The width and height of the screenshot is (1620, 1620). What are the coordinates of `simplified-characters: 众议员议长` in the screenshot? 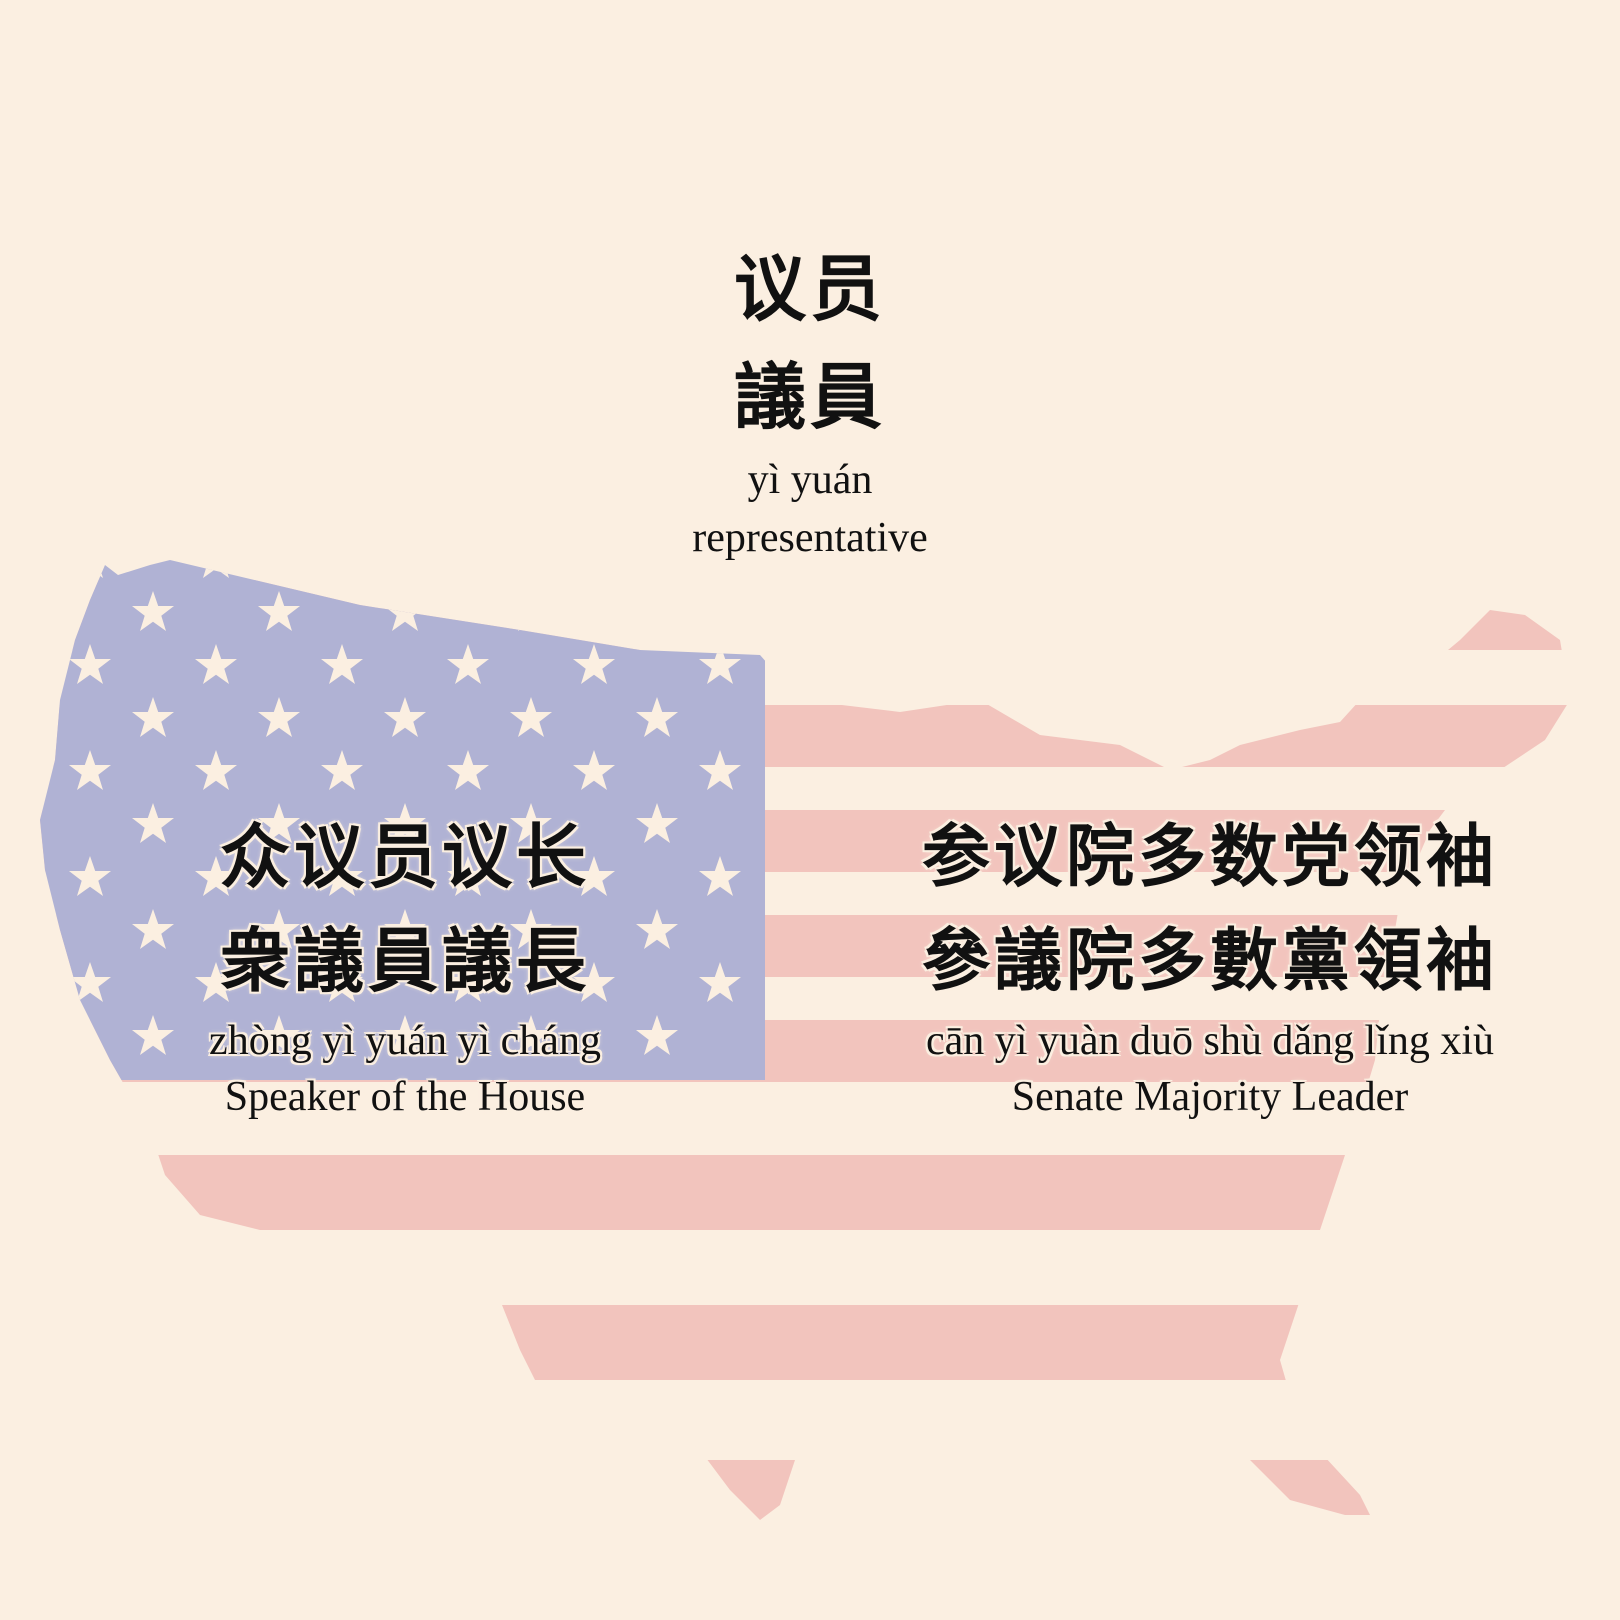 It's located at (405, 856).